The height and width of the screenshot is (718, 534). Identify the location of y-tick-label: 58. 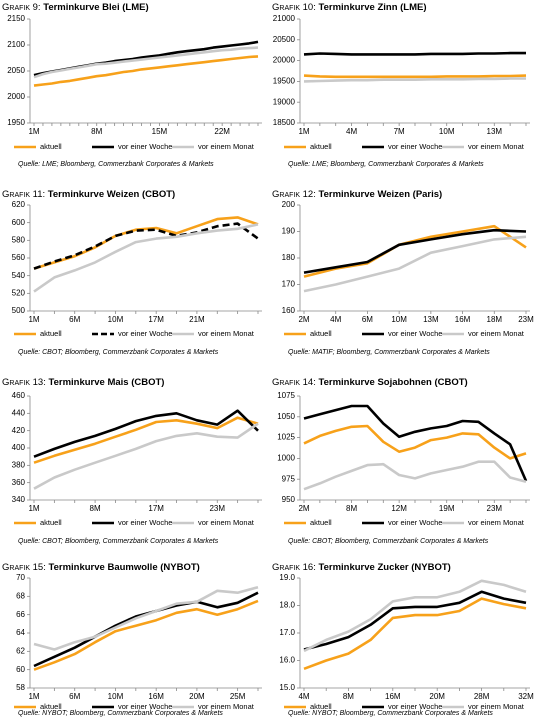
(20, 687).